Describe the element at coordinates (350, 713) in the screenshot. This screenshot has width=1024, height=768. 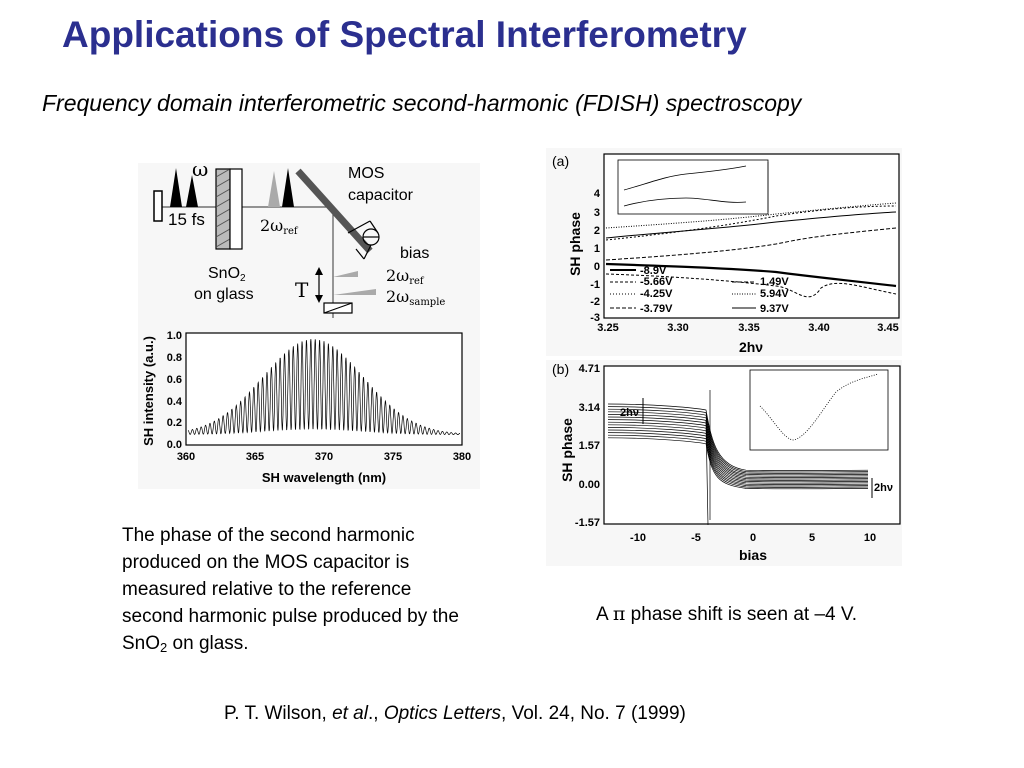
I see `citation-etal: et al` at that location.